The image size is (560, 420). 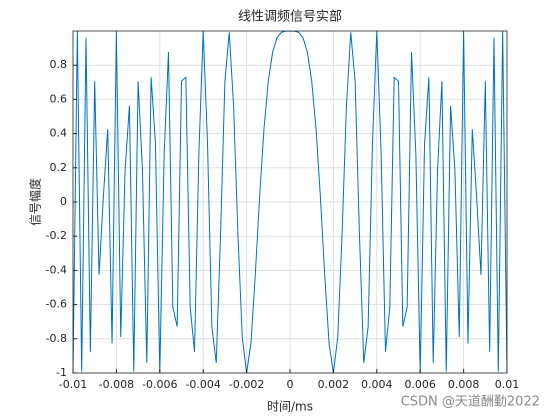 I want to click on x-tick-label: 0.004, so click(x=377, y=384).